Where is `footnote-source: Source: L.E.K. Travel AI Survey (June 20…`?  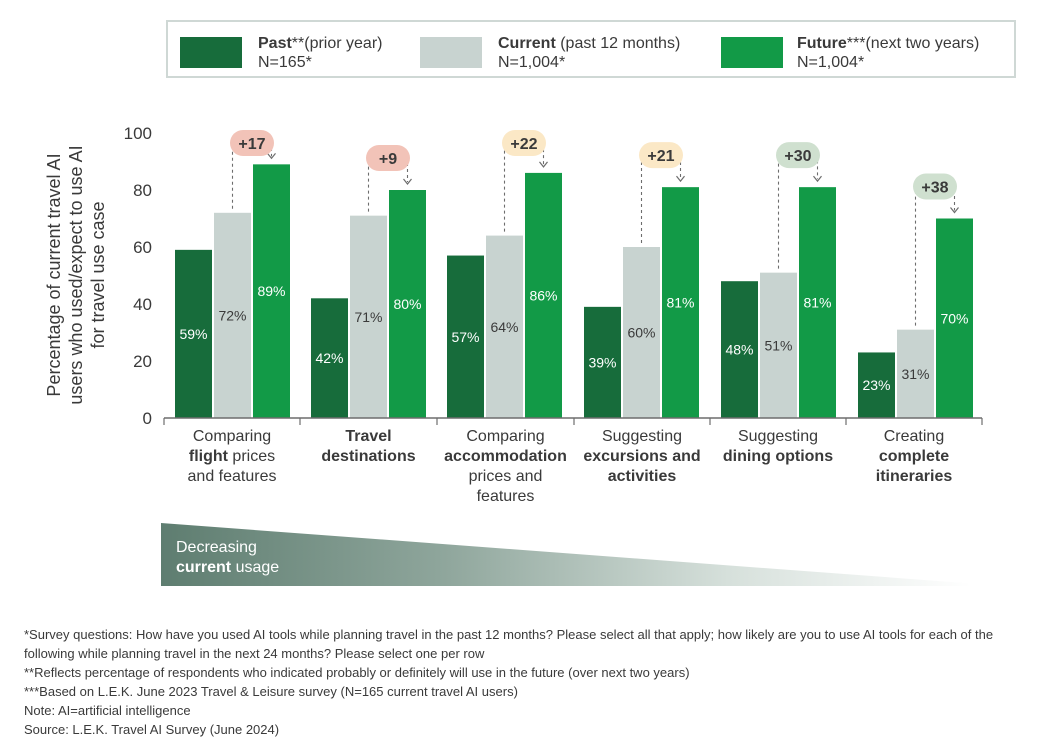
footnote-source: Source: L.E.K. Travel AI Survey (June 20… is located at coordinates (152, 729).